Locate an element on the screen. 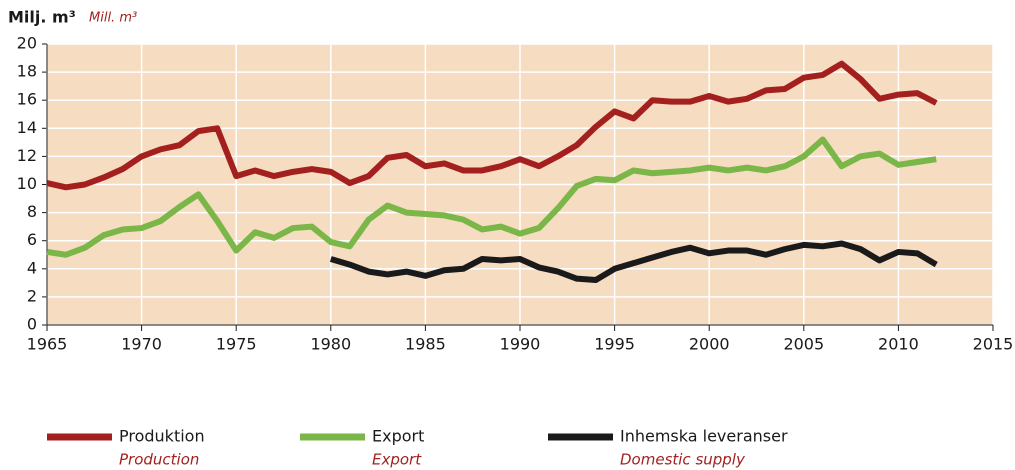  x-tick-label: 2005 is located at coordinates (803, 344).